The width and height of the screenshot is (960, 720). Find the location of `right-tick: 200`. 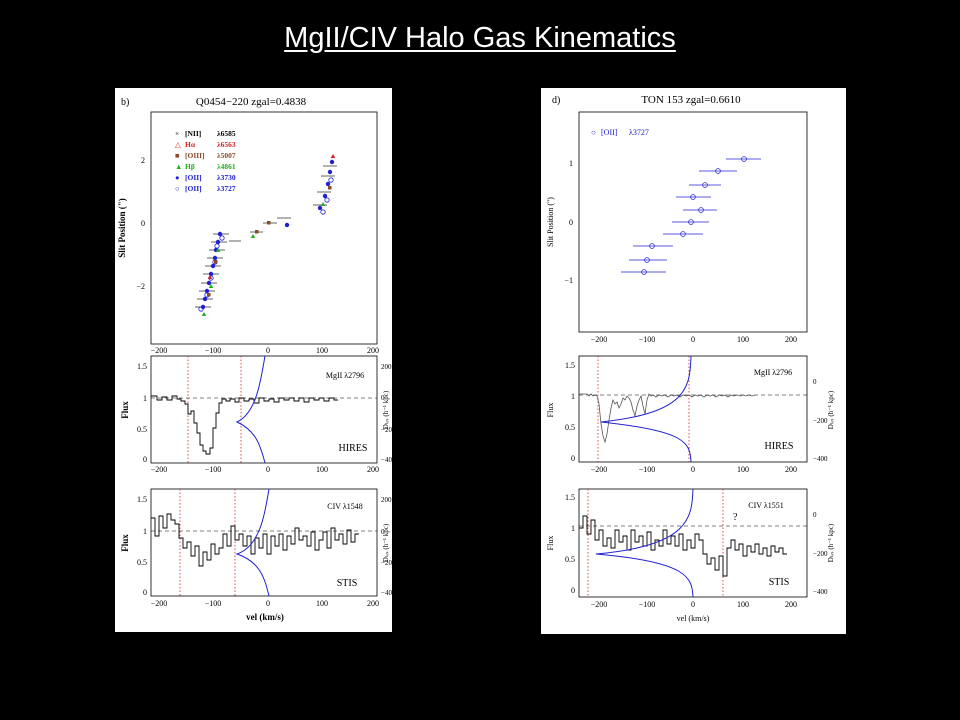

right-tick: 200 is located at coordinates (386, 367).